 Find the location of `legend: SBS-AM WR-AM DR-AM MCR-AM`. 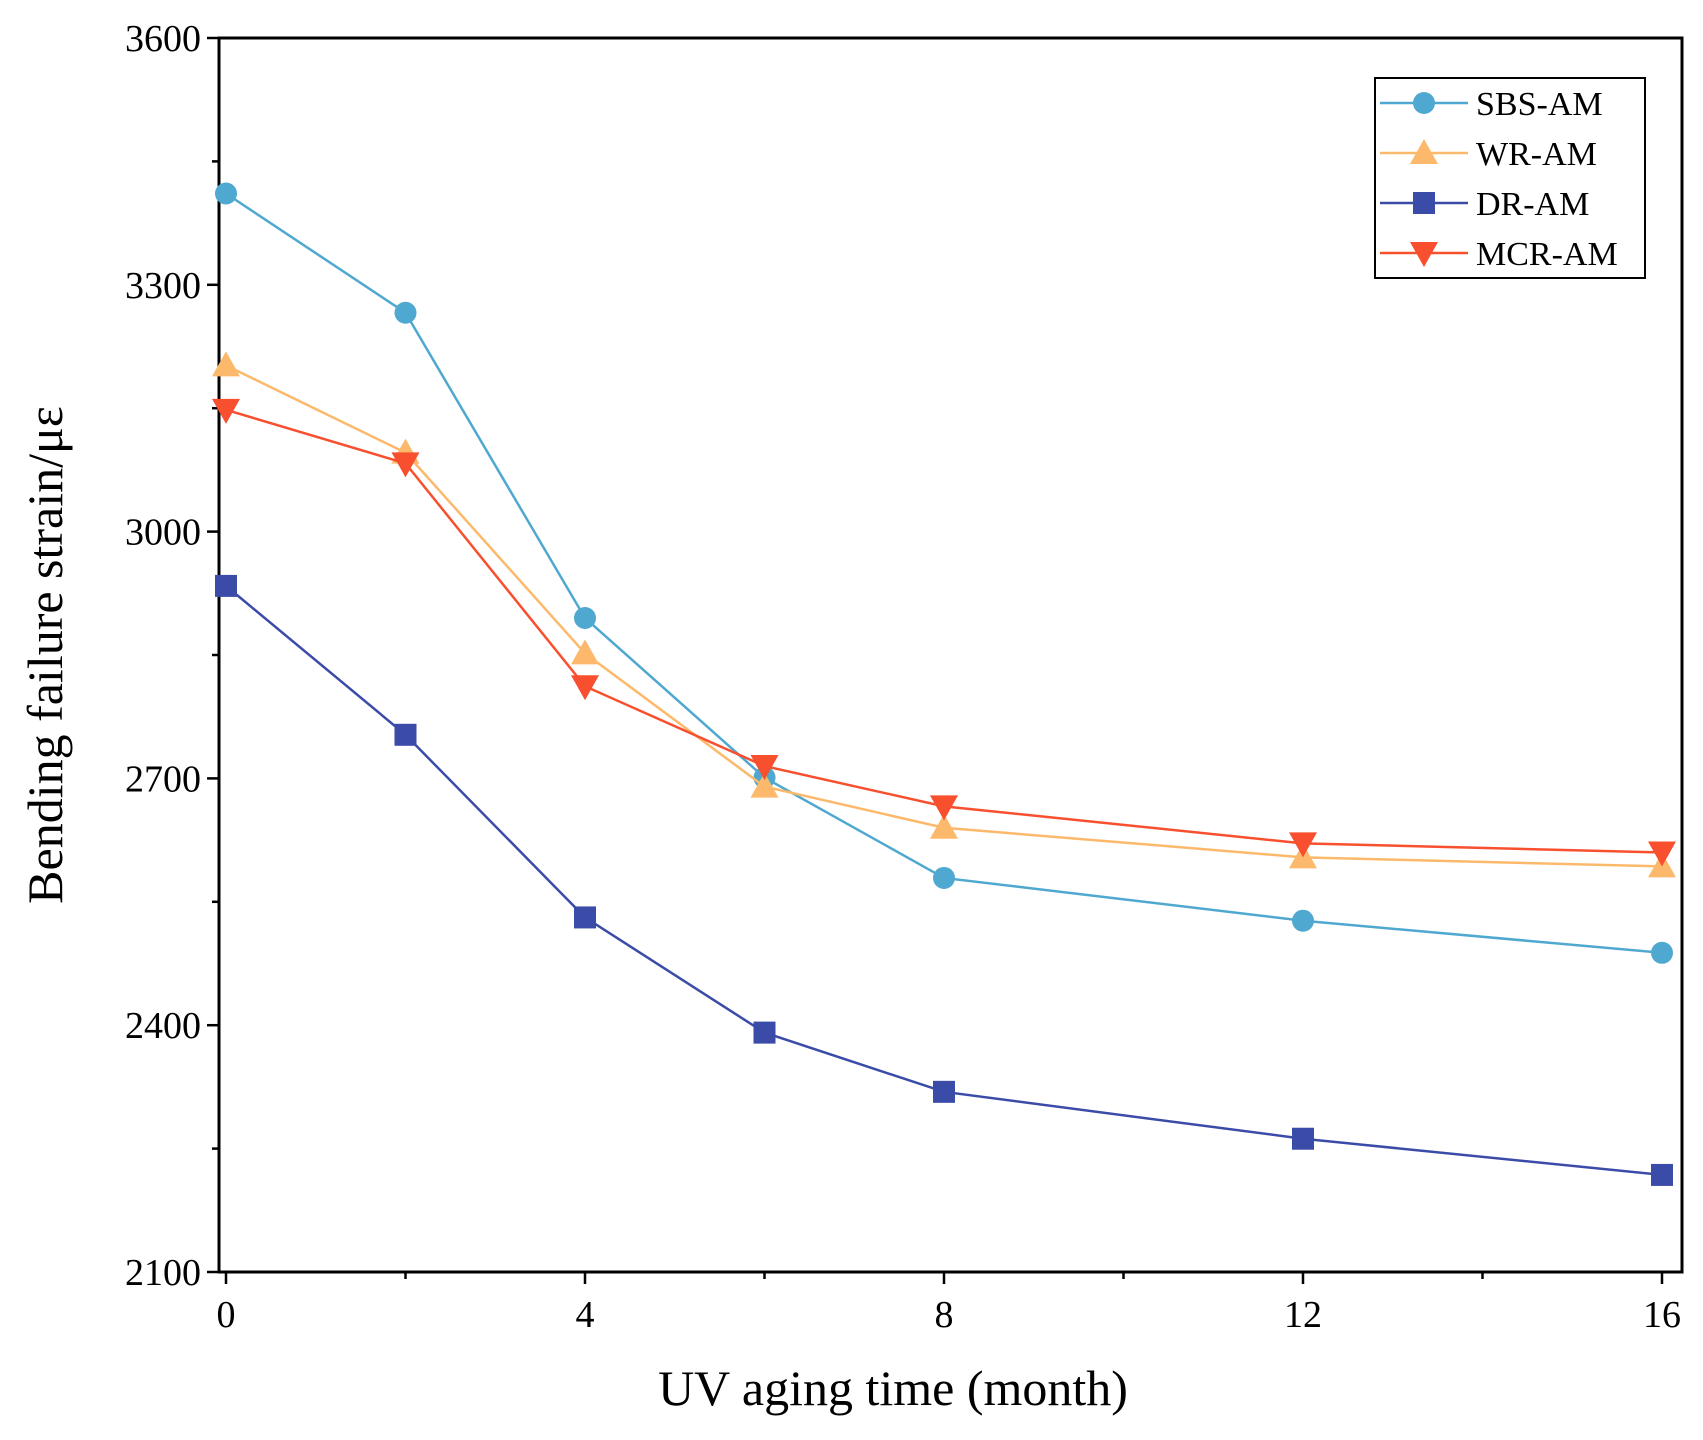

legend: SBS-AM WR-AM DR-AM MCR-AM is located at coordinates (1510, 178).